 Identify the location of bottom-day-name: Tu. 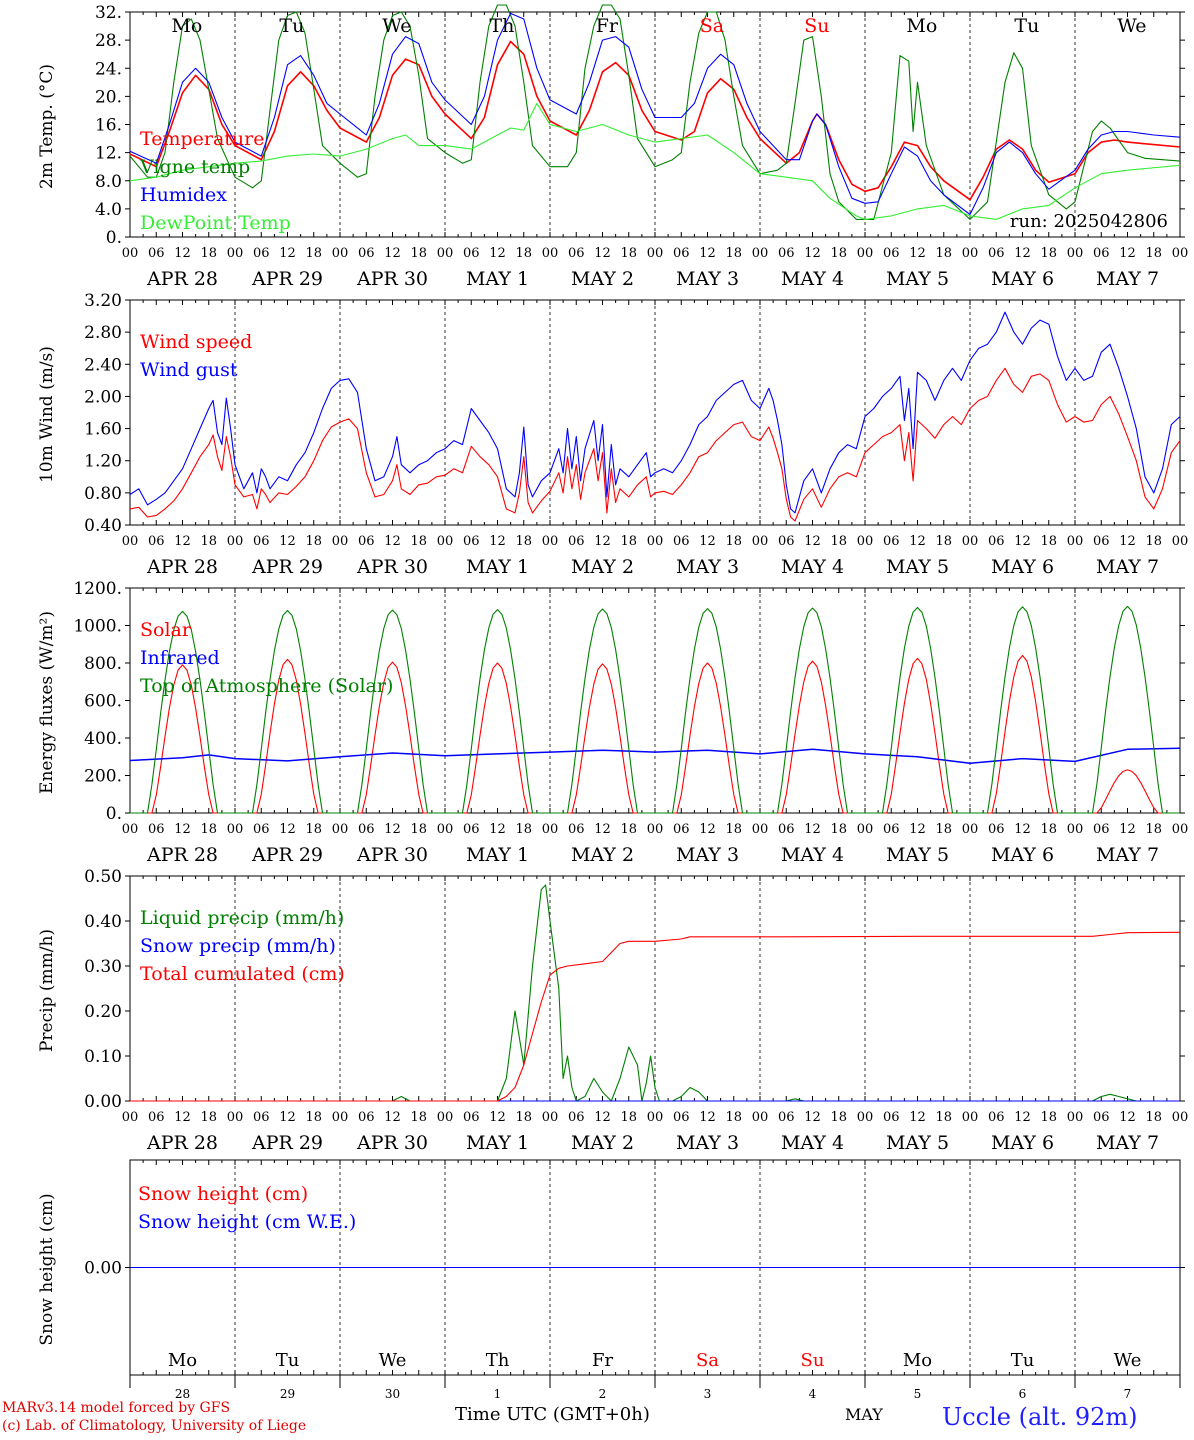
(1023, 1360).